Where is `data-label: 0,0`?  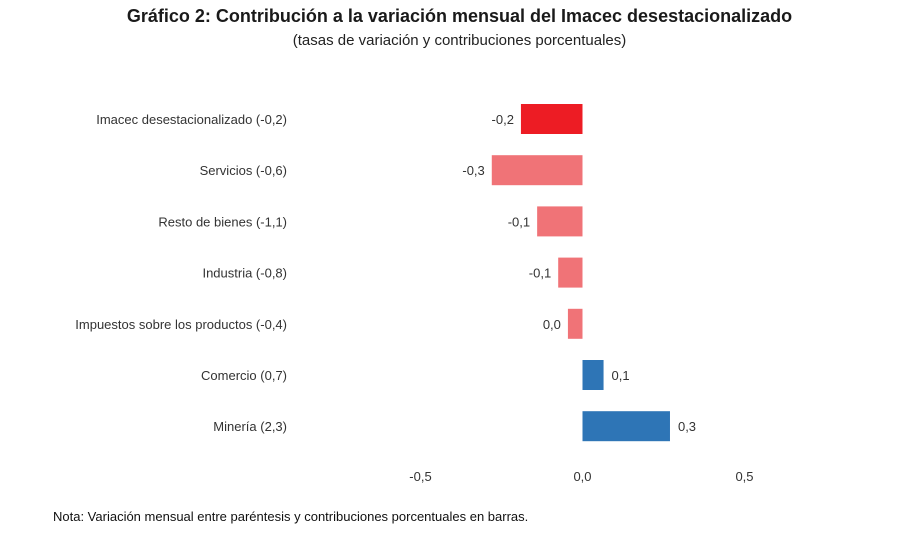 data-label: 0,0 is located at coordinates (552, 324).